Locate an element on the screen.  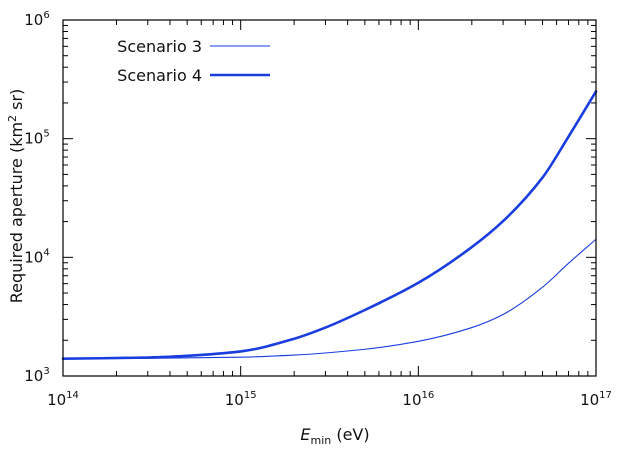
x-tick-label: 1015 is located at coordinates (241, 399).